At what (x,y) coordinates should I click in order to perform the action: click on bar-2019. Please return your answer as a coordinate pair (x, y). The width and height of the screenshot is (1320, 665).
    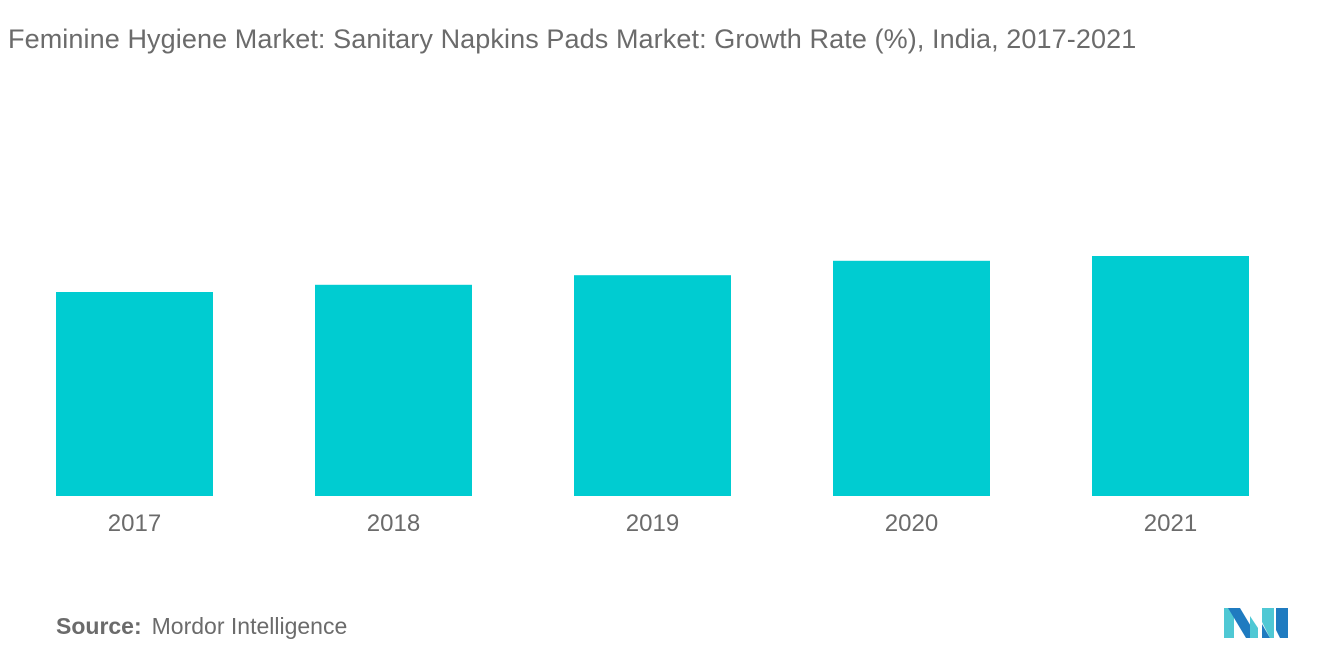
    Looking at the image, I should click on (652, 385).